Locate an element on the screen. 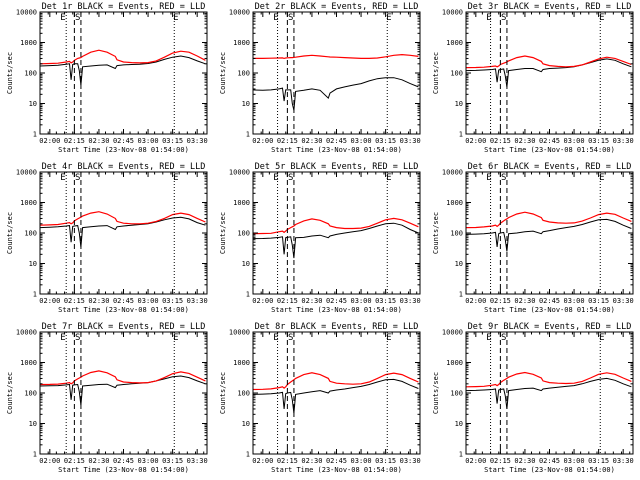 The image size is (640, 480). panel-title: Det 5r BLACK = Events, RED = LLD is located at coordinates (337, 167).